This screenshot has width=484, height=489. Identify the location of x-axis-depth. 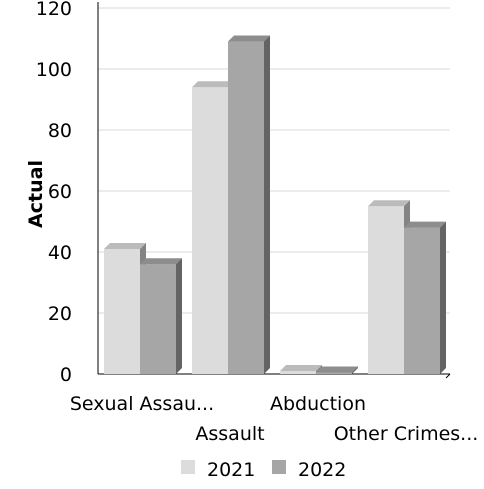
(448, 376).